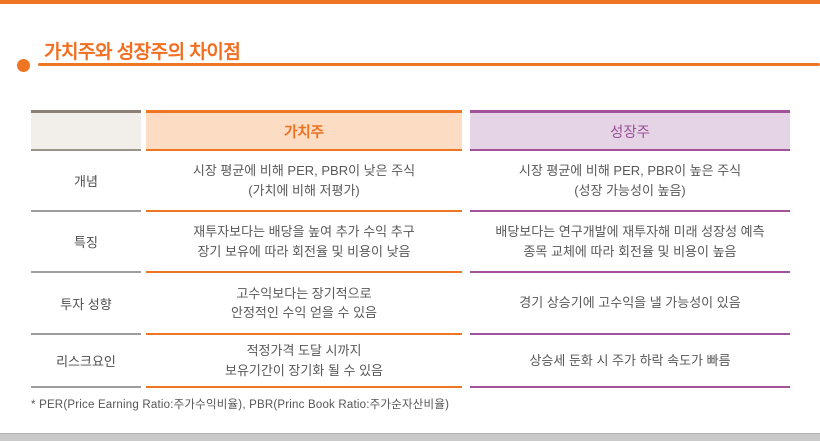 The height and width of the screenshot is (441, 820). Describe the element at coordinates (304, 181) in the screenshot. I see `value-stock-concept-cell: 시장 평균에 비해 PER, PBR이 낮은 주식 (가치에 비해 저평가)` at that location.